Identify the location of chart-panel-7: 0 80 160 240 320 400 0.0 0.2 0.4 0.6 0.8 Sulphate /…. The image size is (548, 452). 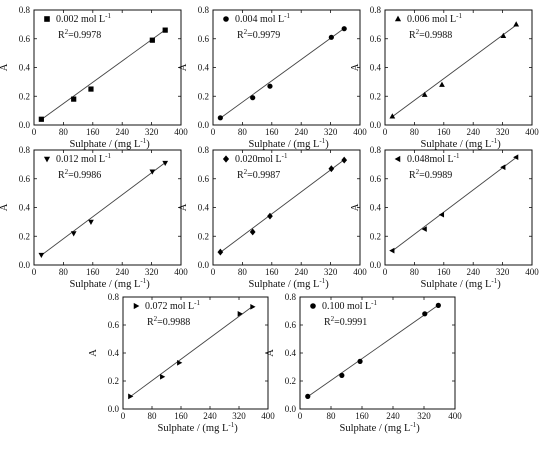
(181, 363).